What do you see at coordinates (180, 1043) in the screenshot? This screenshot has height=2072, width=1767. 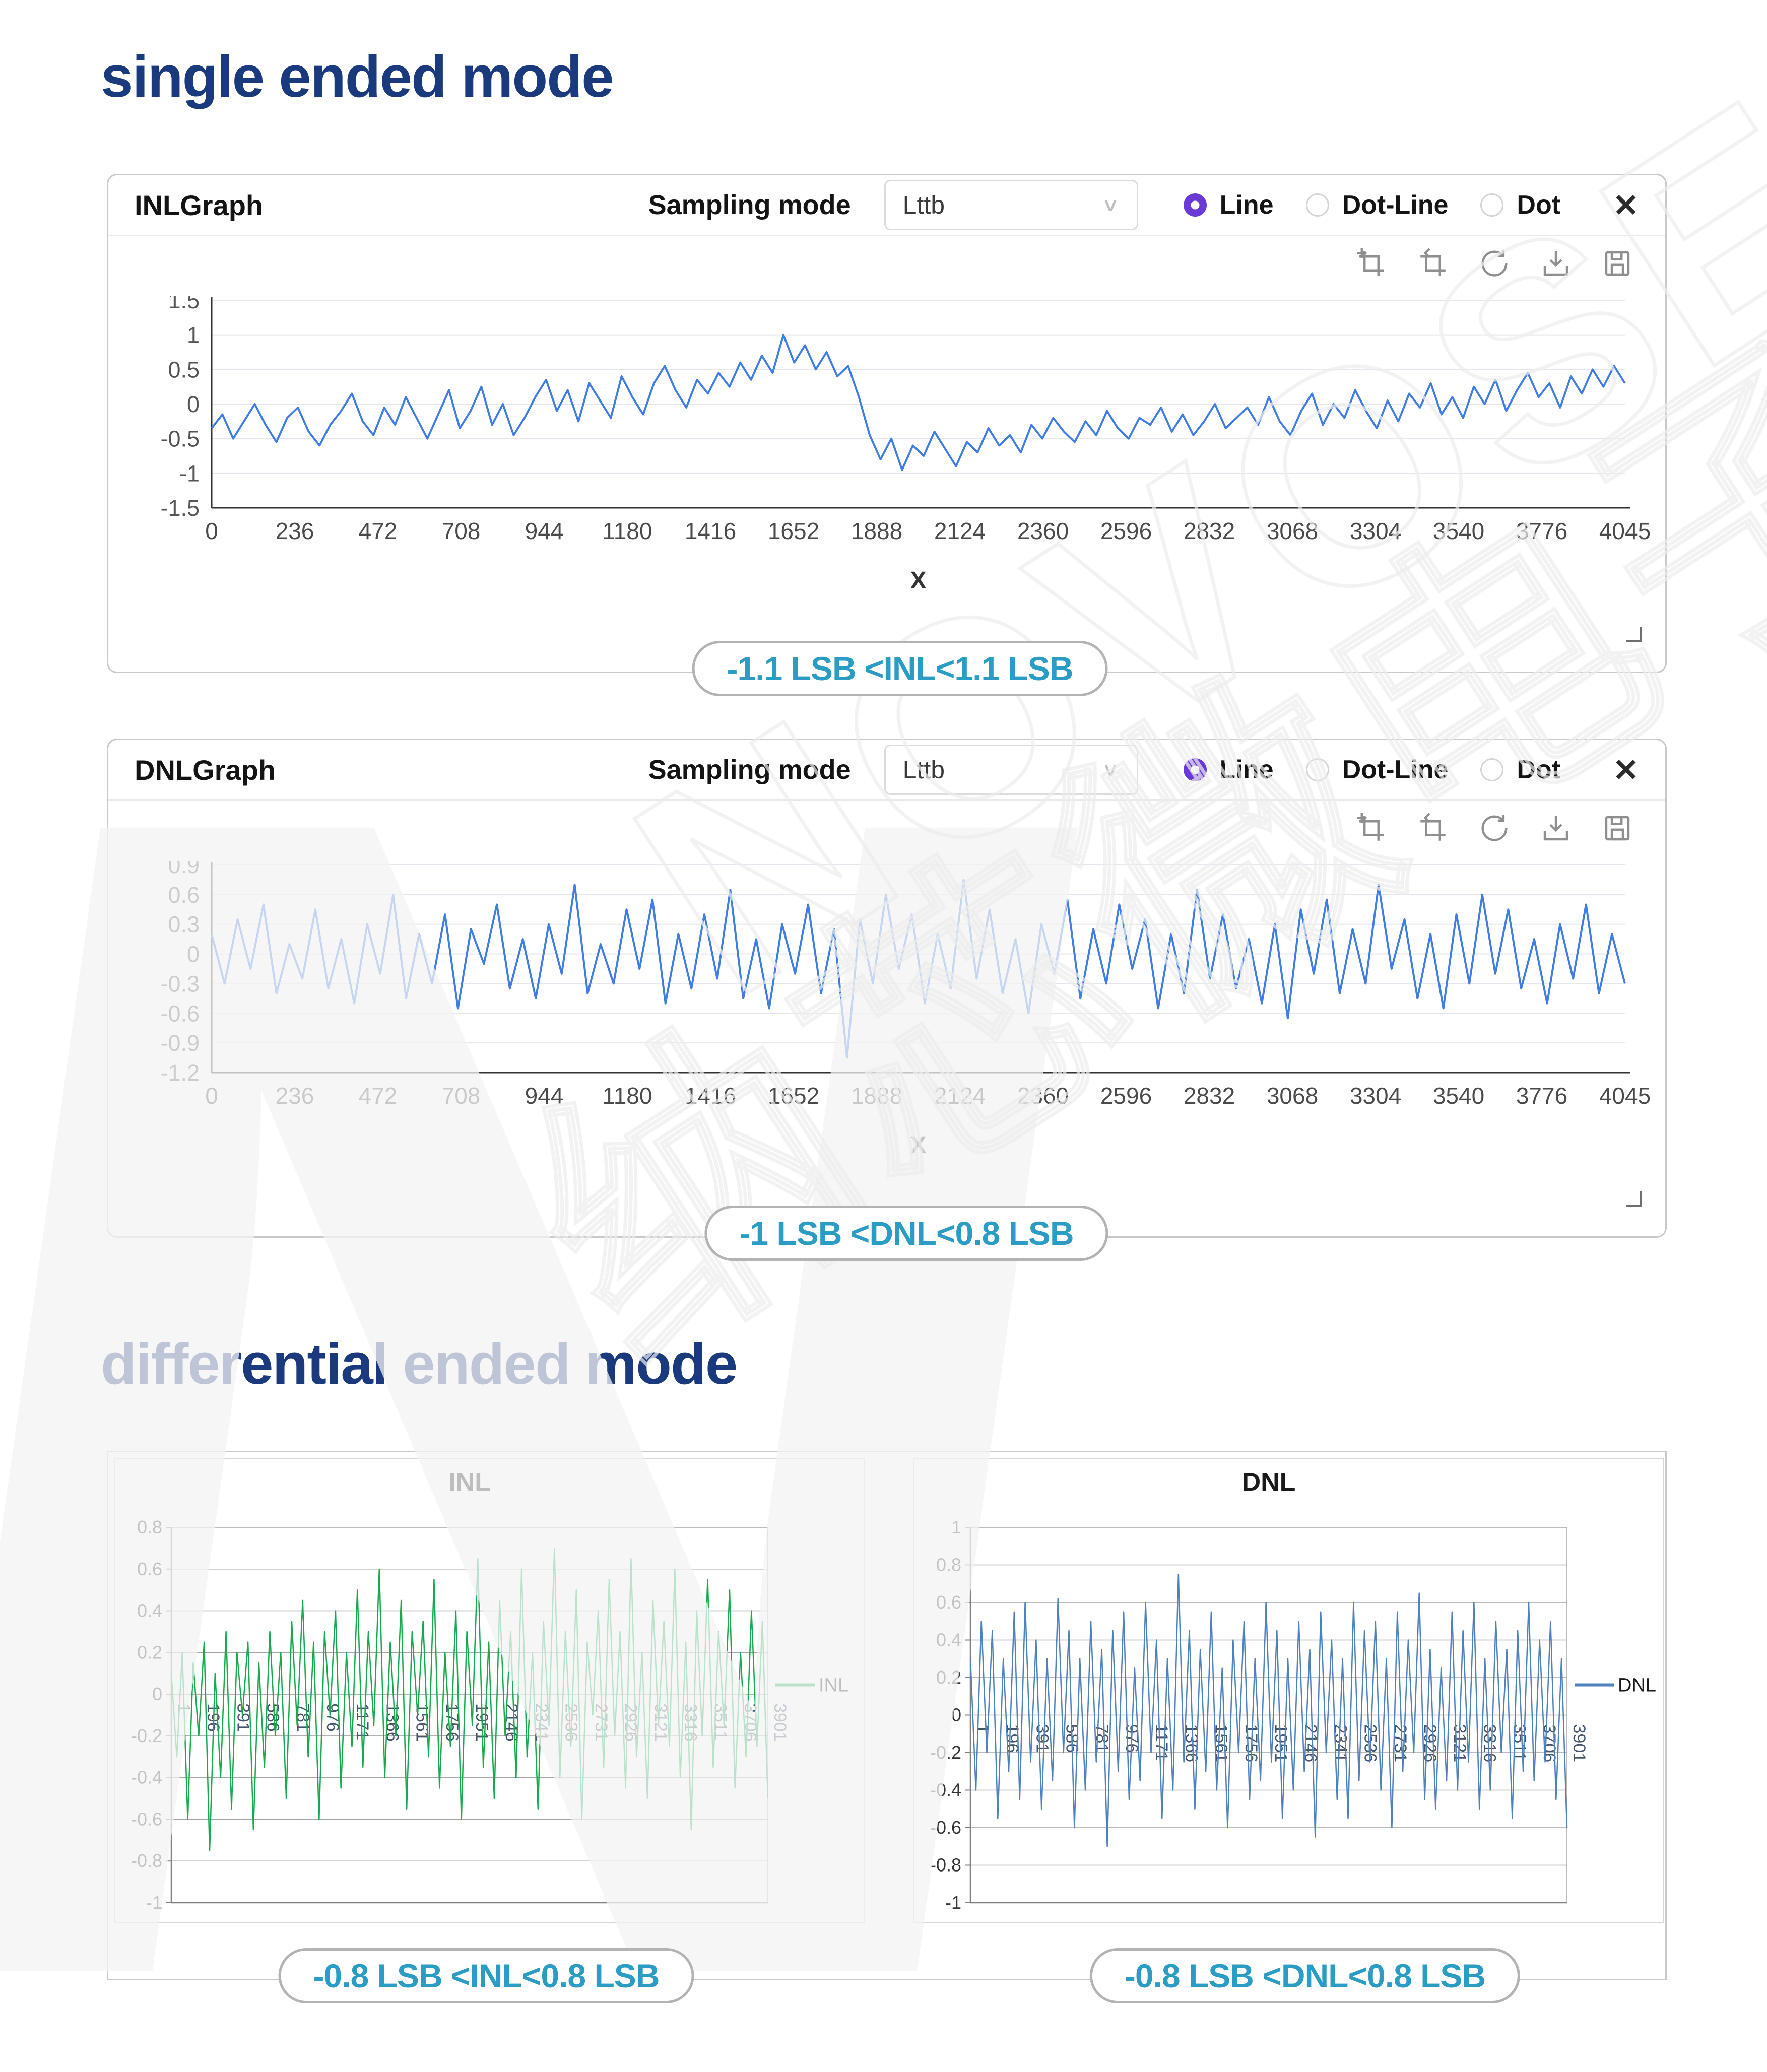 I see `svg-text: -0.9` at bounding box center [180, 1043].